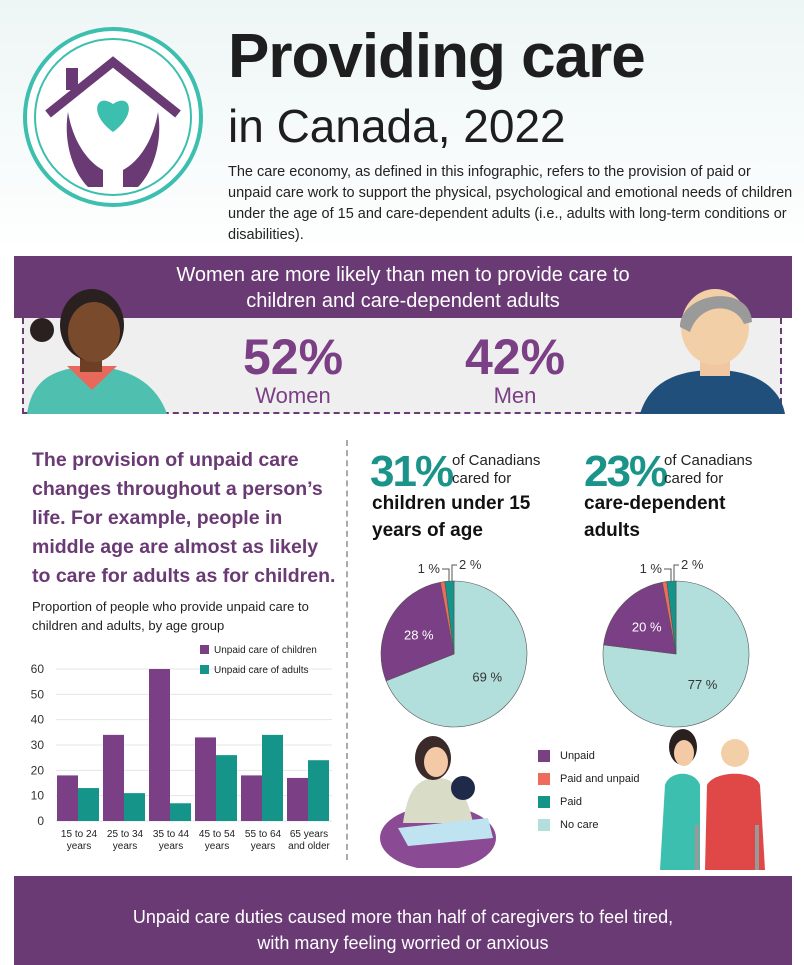 Image resolution: width=804 pixels, height=965 pixels. I want to click on legend-label: Unpaid care of children, so click(265, 650).